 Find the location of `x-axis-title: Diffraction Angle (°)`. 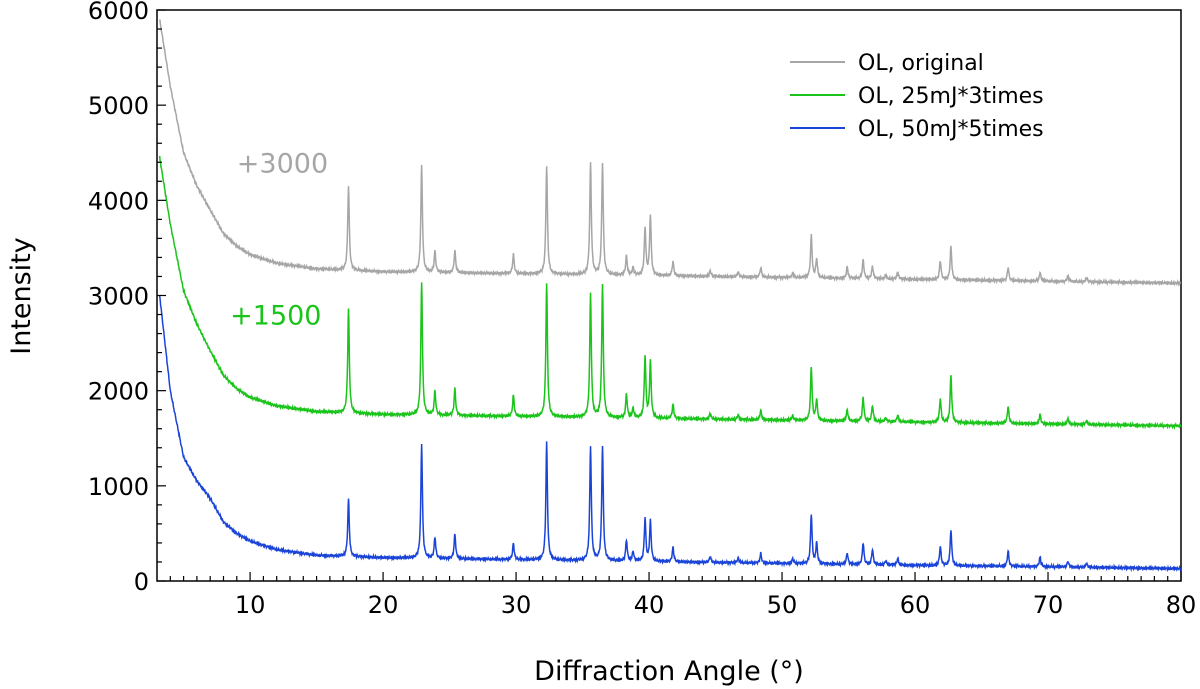

x-axis-title: Diffraction Angle (°) is located at coordinates (669, 671).